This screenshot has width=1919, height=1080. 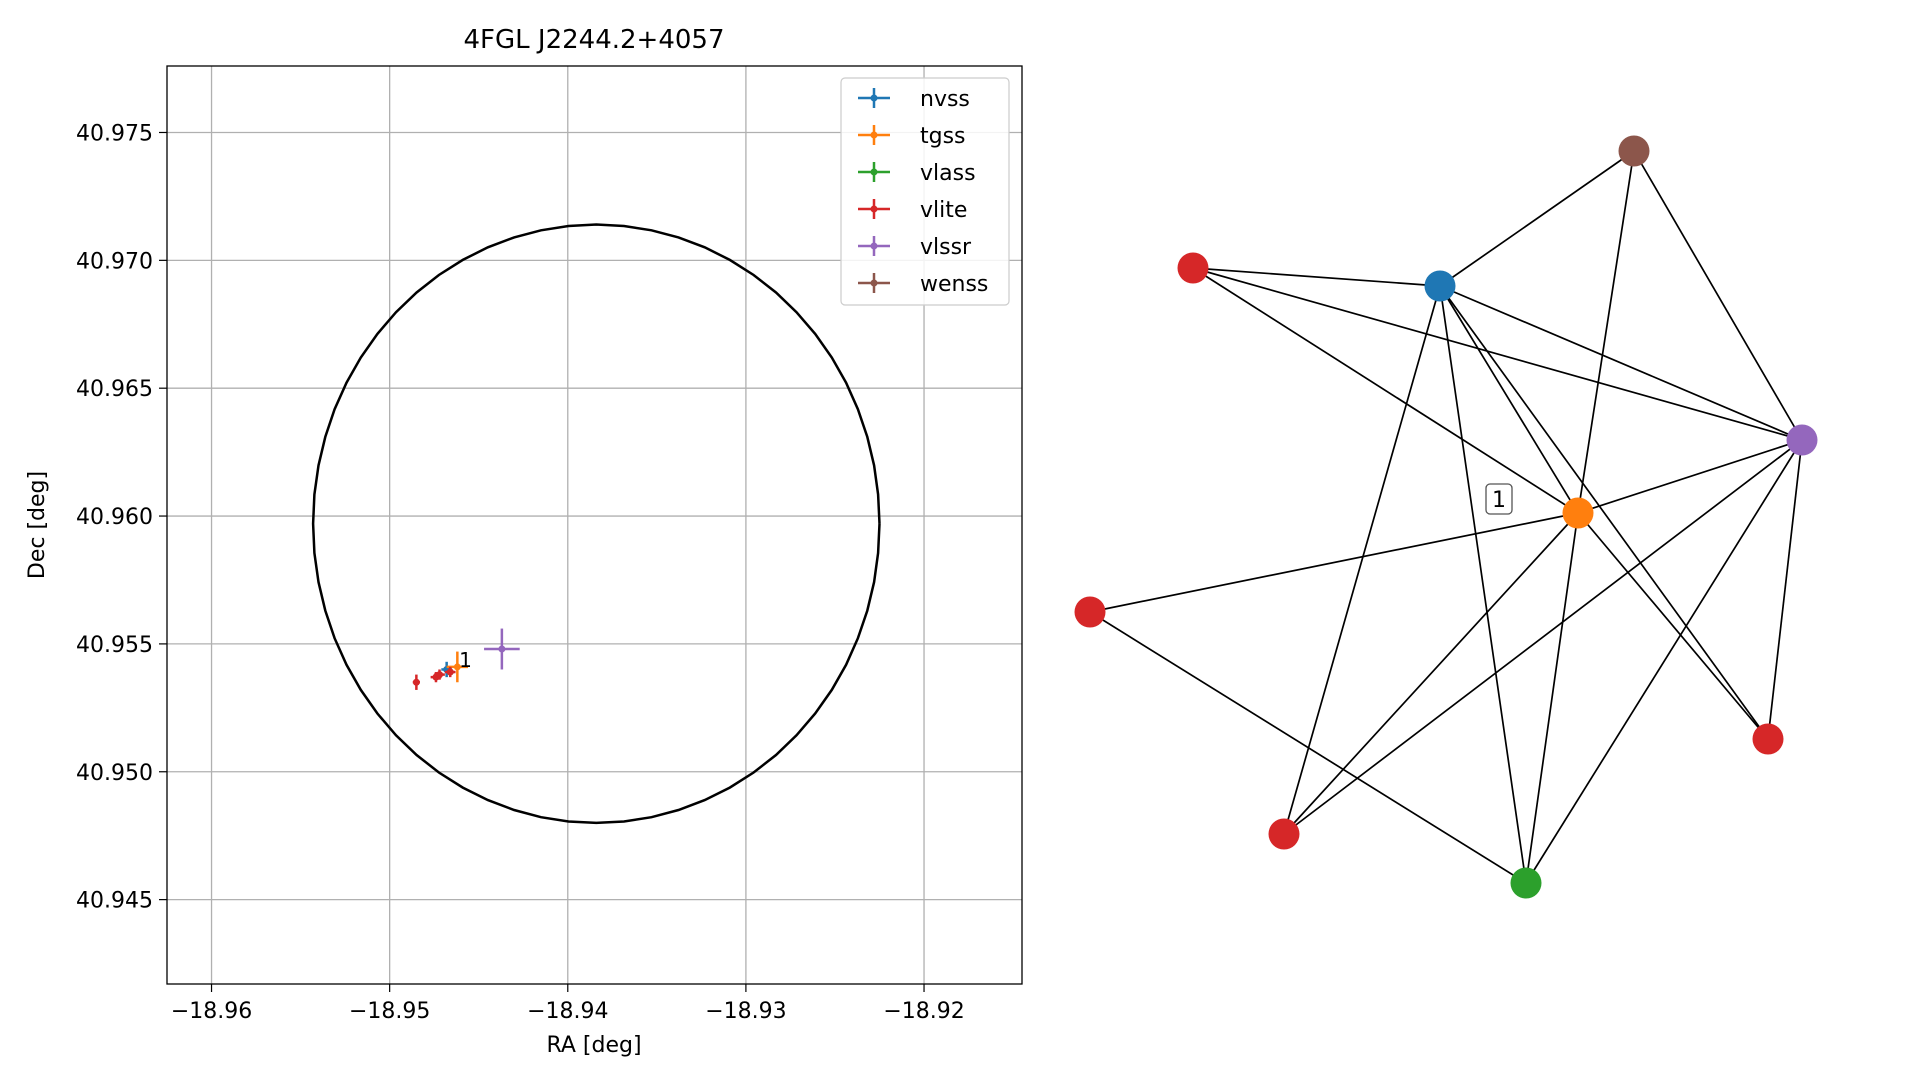 I want to click on legend-entry-vlssr: vlssr, so click(x=915, y=247).